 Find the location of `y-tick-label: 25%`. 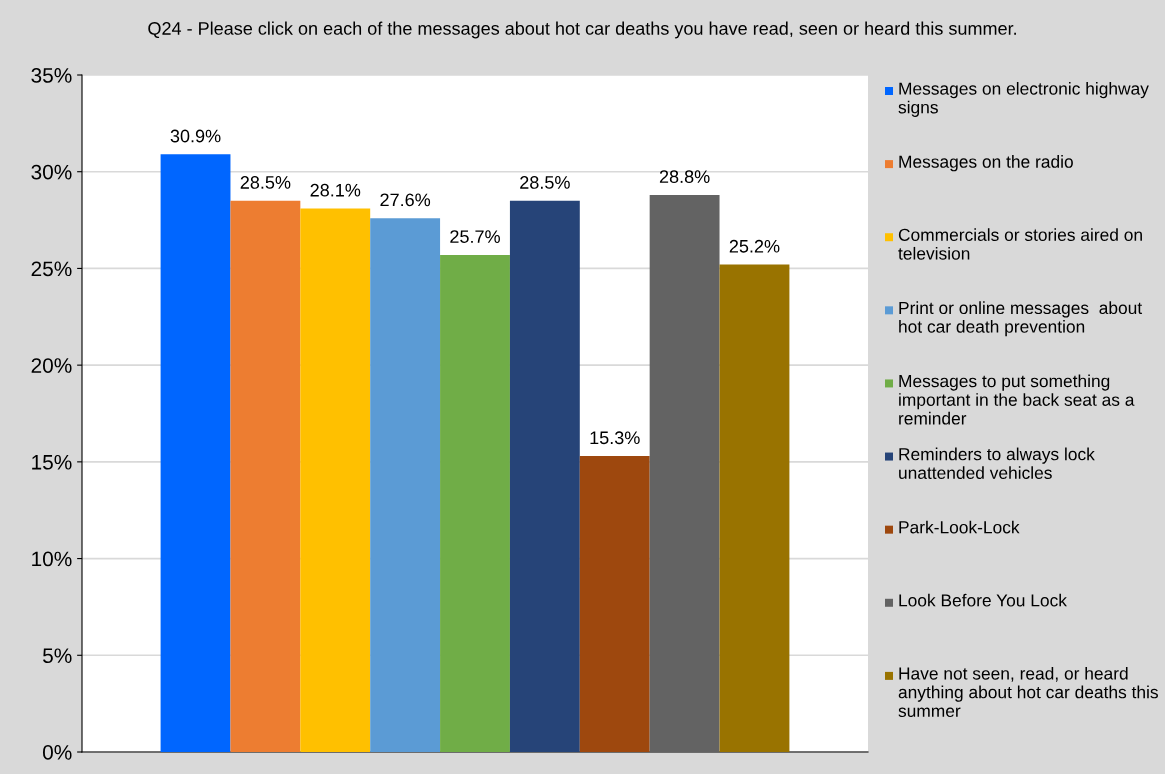

y-tick-label: 25% is located at coordinates (51, 269).